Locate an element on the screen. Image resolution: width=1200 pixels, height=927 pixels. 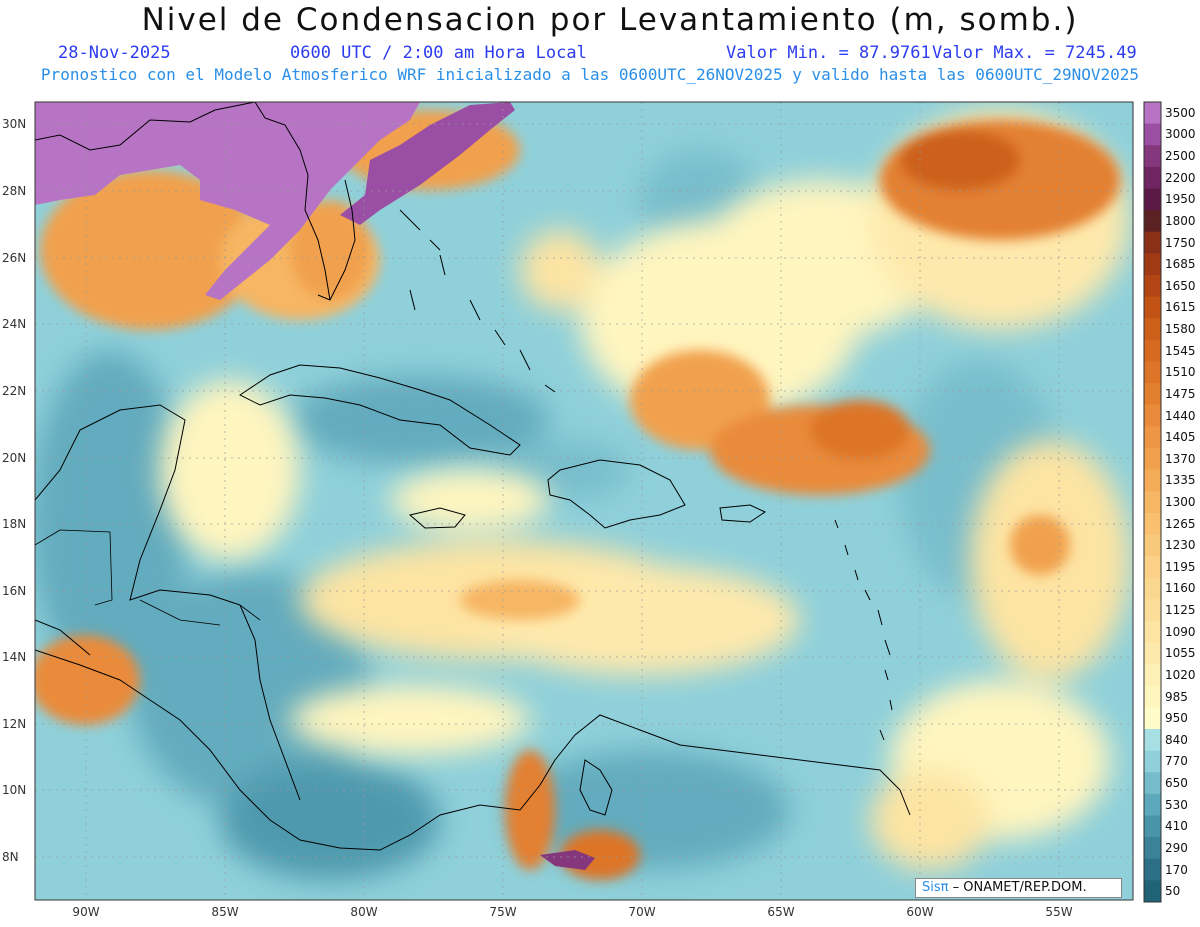
bahamas-islands is located at coordinates (477, 301).